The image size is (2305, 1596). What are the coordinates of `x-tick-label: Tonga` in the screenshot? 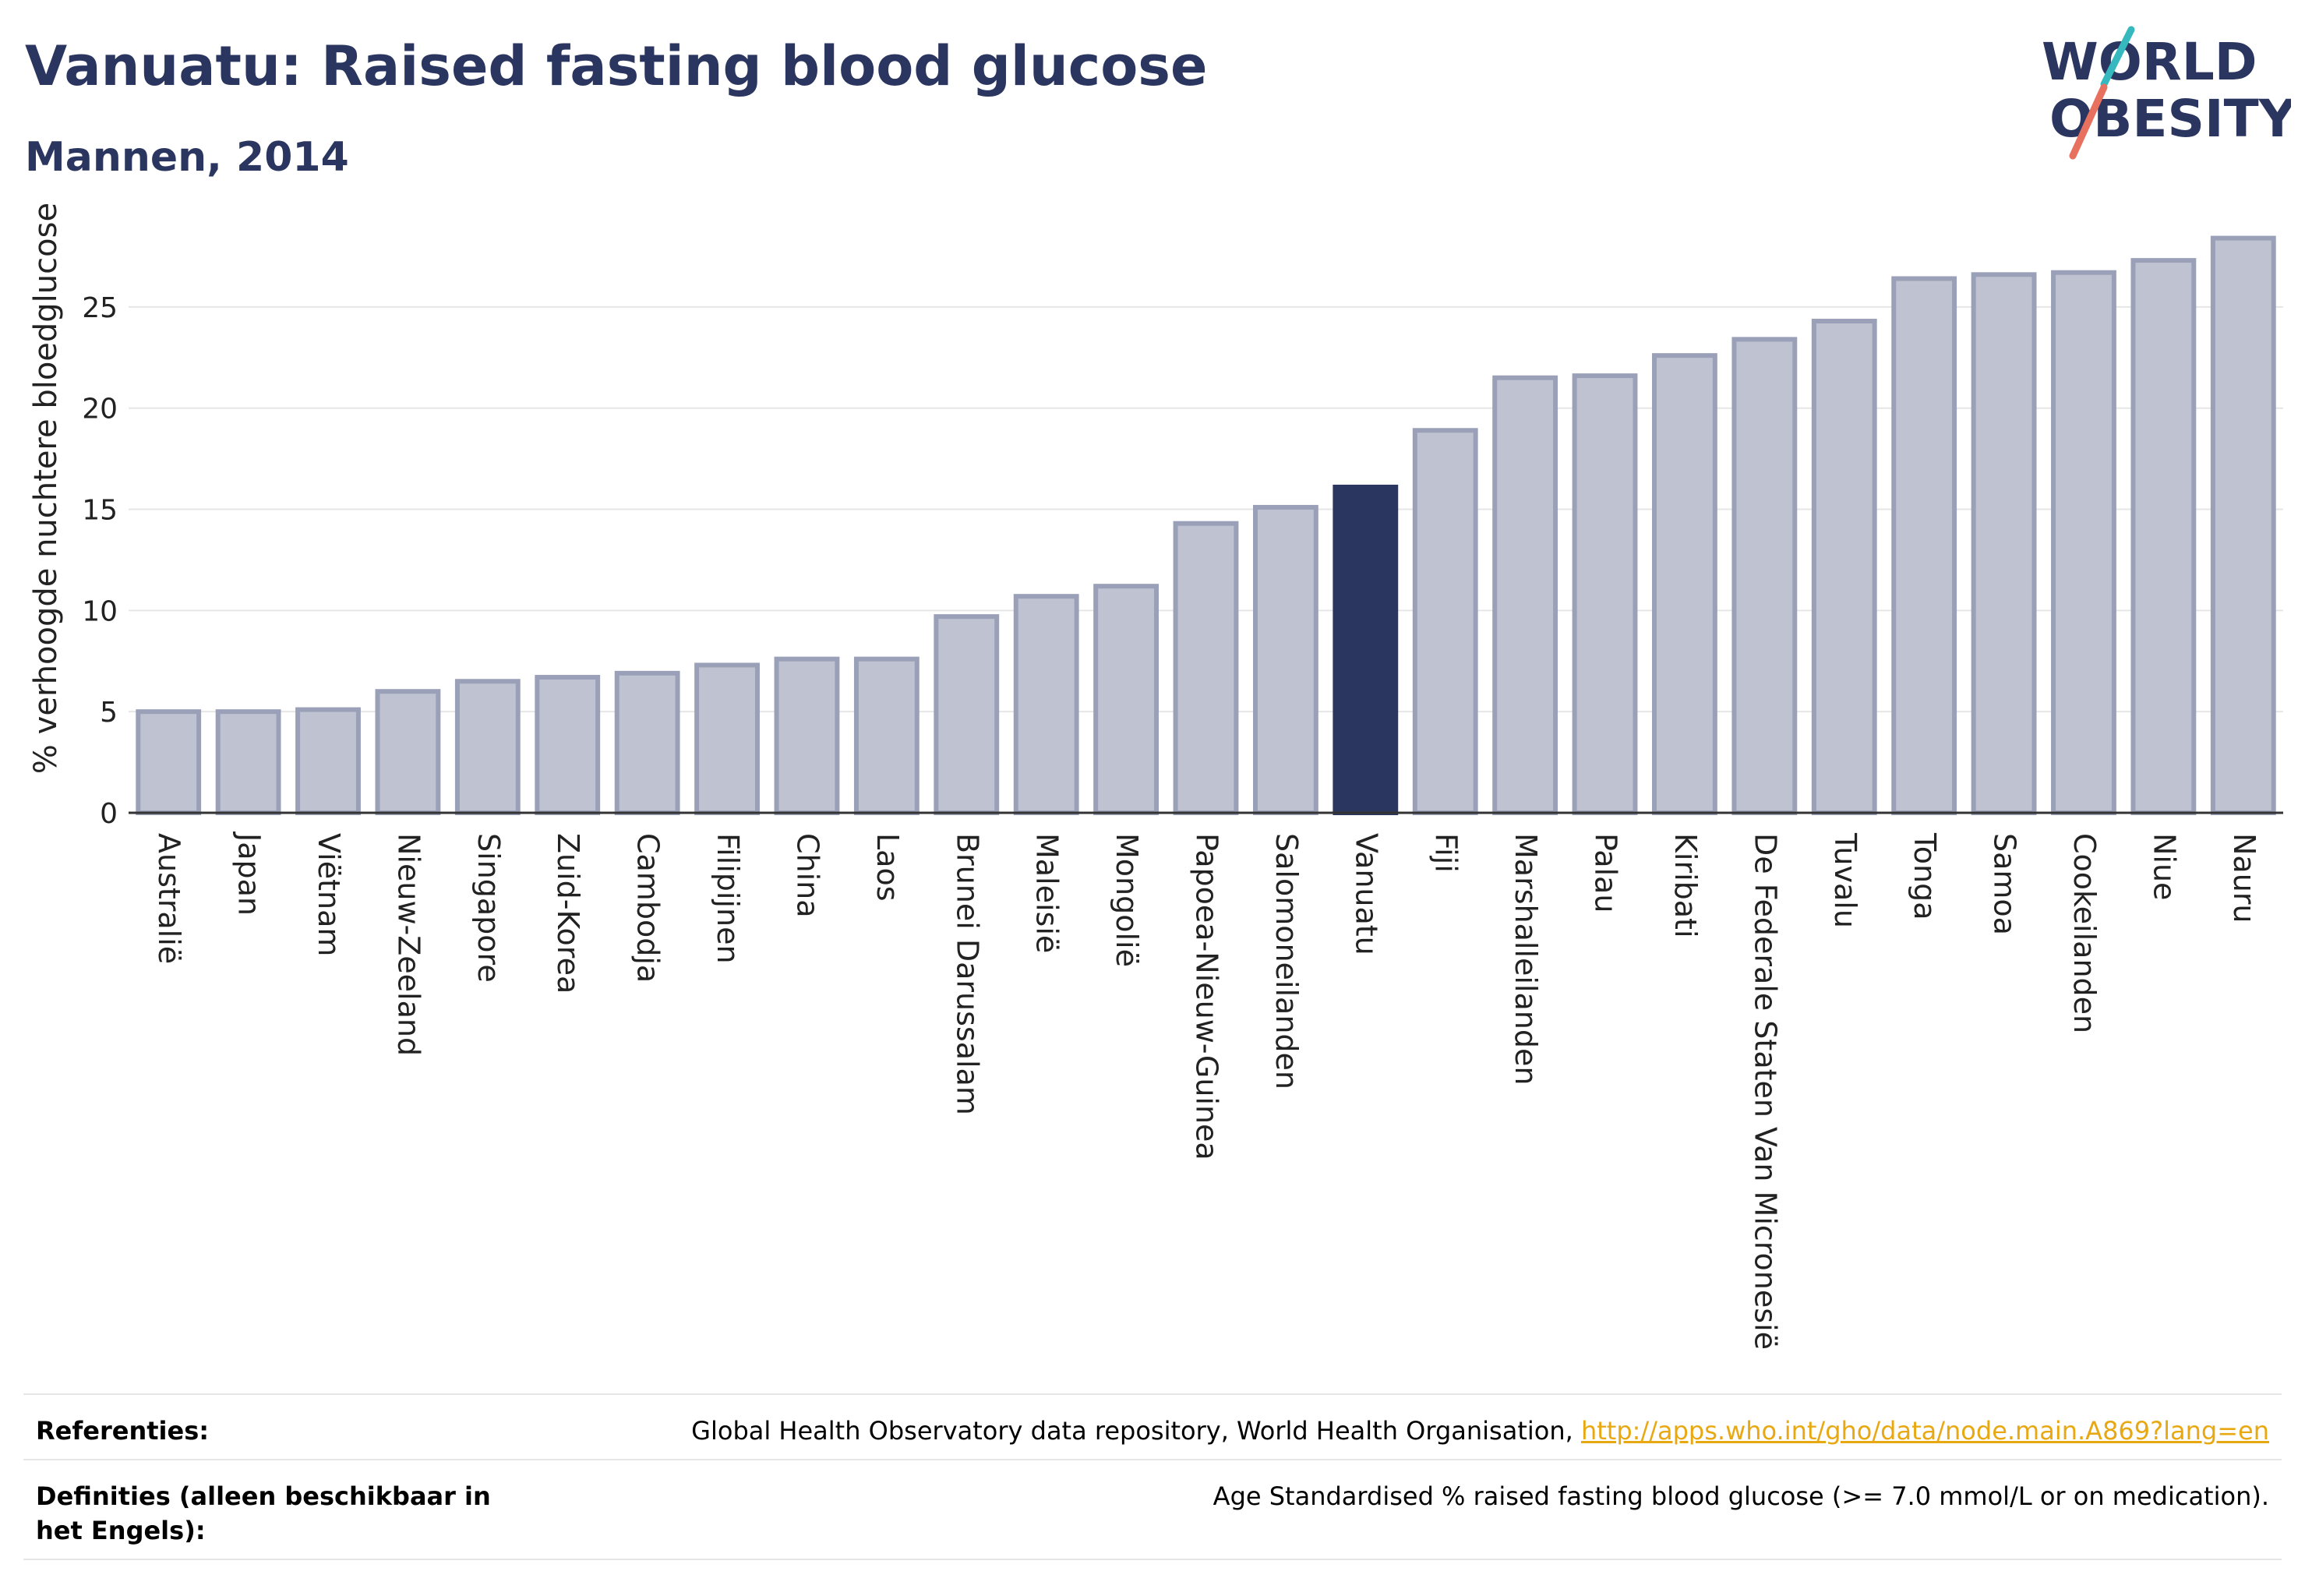 It's located at (1925, 876).